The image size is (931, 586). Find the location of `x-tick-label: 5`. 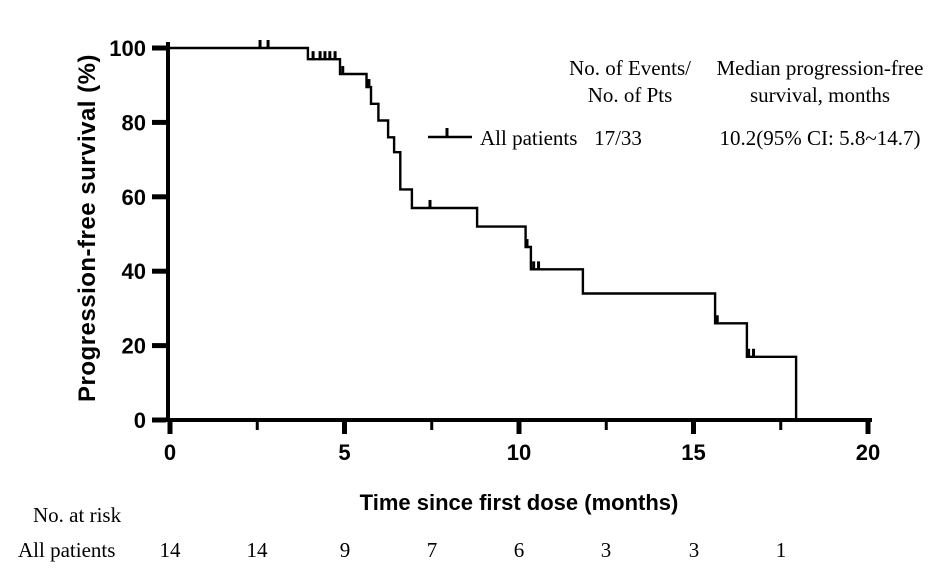

x-tick-label: 5 is located at coordinates (344, 452).